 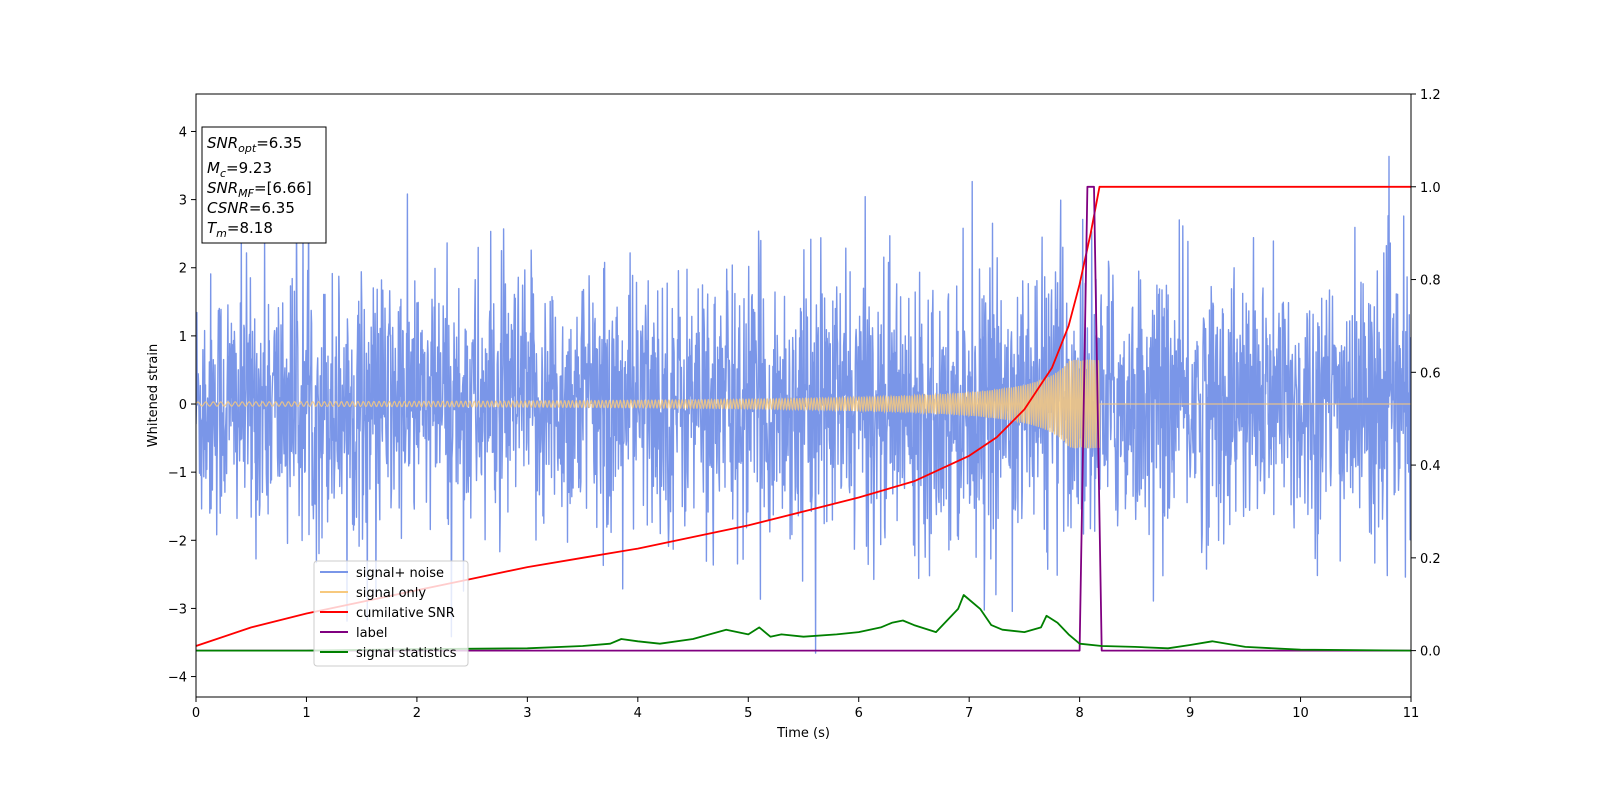 I want to click on y-tick-label: 1, so click(x=183, y=337).